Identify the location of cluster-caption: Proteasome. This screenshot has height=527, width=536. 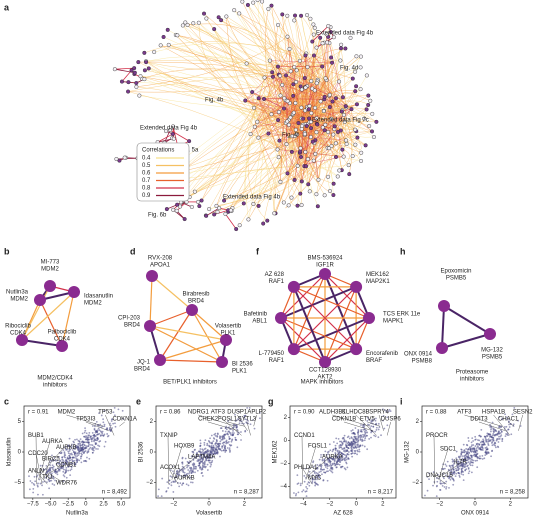
(472, 373).